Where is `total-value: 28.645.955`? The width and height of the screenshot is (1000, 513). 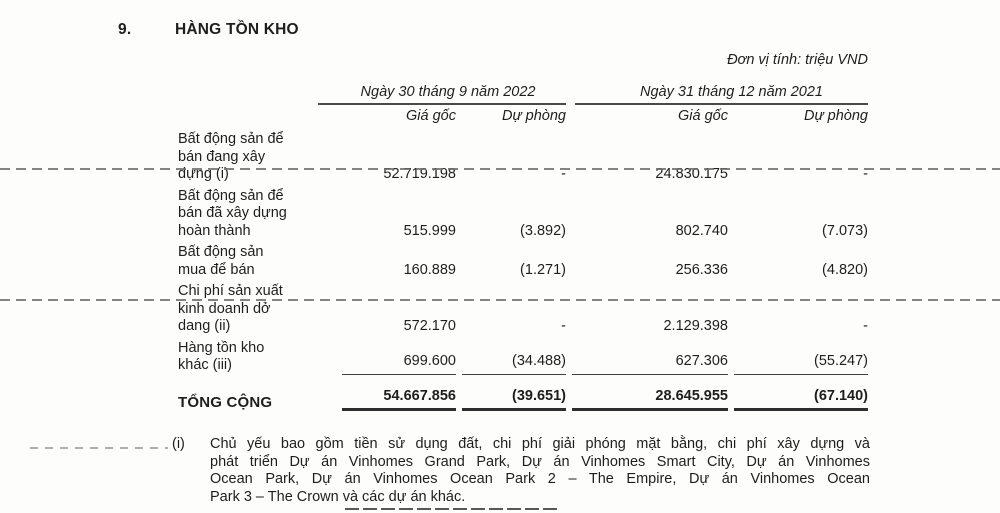
total-value: 28.645.955 is located at coordinates (650, 399).